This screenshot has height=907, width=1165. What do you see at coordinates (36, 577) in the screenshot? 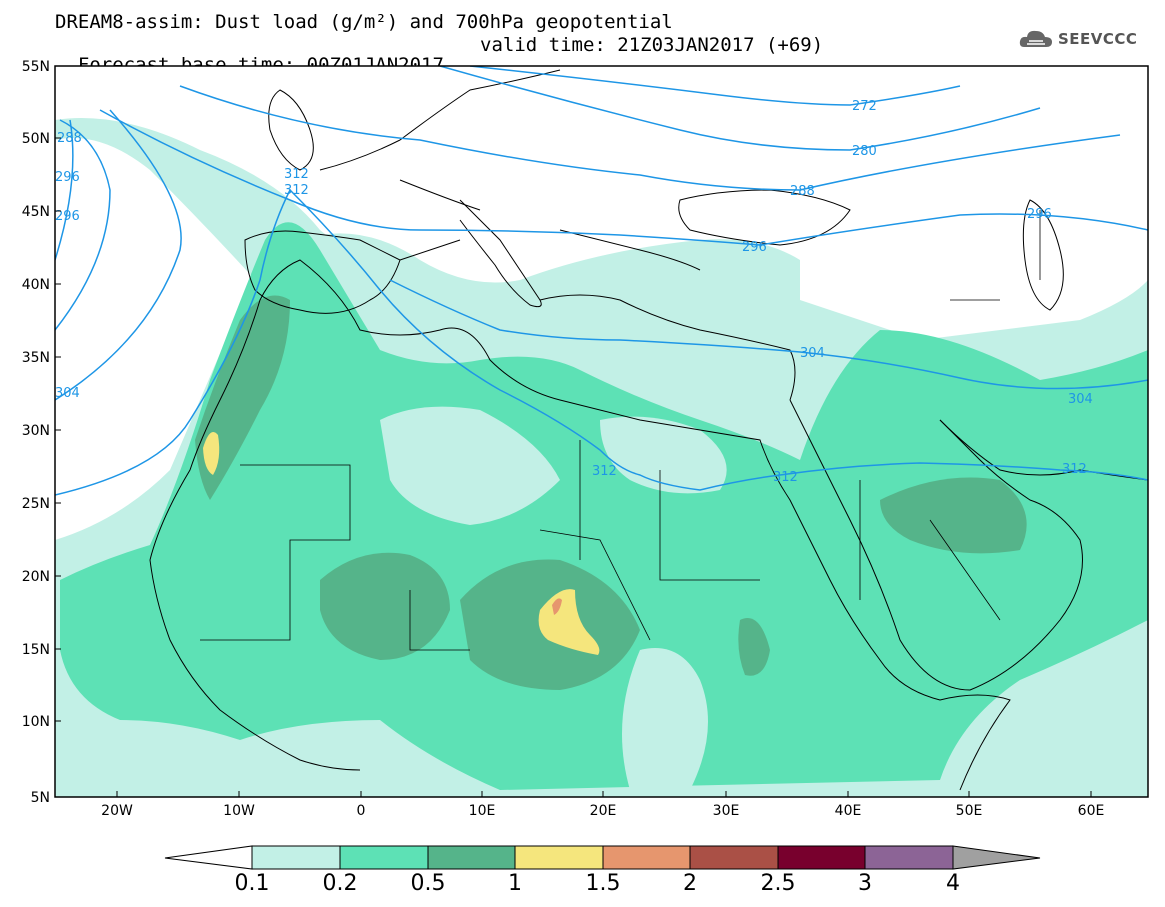
I see `lat-label: 20N` at bounding box center [36, 577].